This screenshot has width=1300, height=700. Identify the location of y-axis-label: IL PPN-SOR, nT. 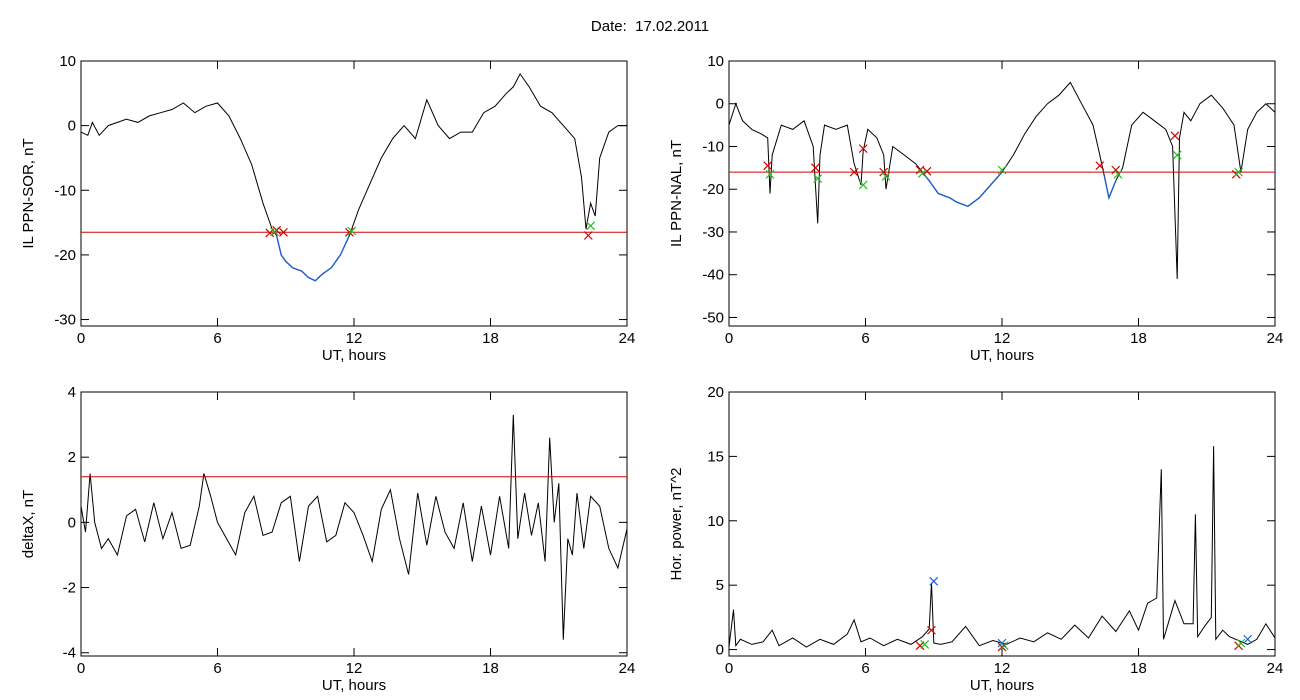
(28, 193).